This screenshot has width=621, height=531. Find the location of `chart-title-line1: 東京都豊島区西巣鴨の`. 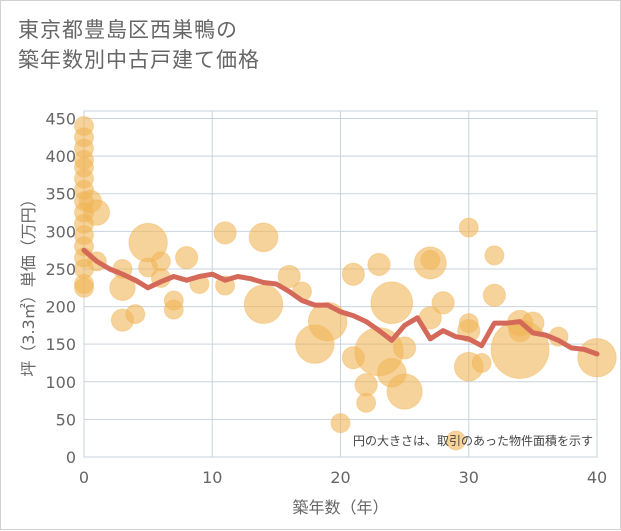

chart-title-line1: 東京都豊島区西巣鴨の is located at coordinates (128, 30).